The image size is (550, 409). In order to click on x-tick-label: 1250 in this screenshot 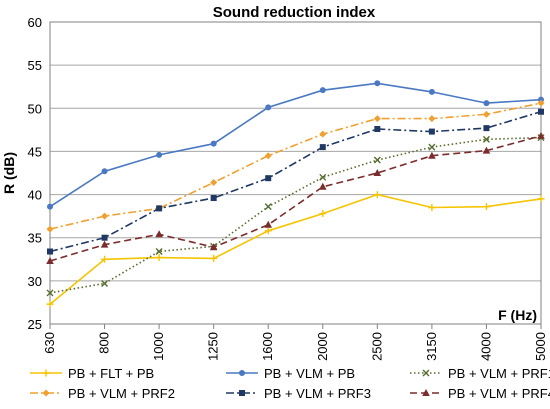, I will do `click(213, 346)`.